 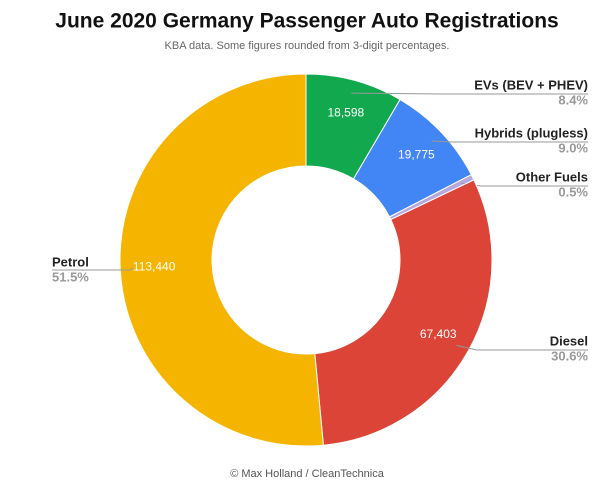 What do you see at coordinates (416, 155) in the screenshot?
I see `value-label: 19,775` at bounding box center [416, 155].